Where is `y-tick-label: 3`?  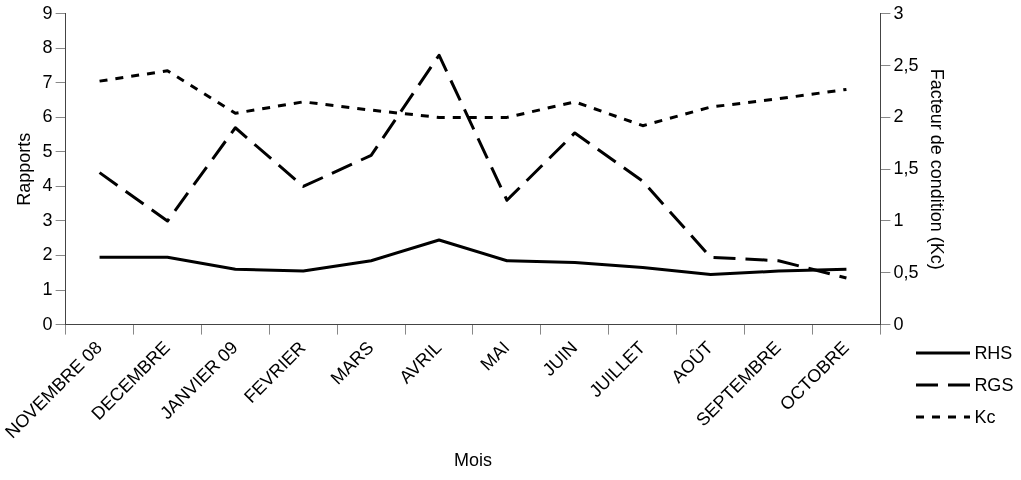
y-tick-label: 3 is located at coordinates (47, 219).